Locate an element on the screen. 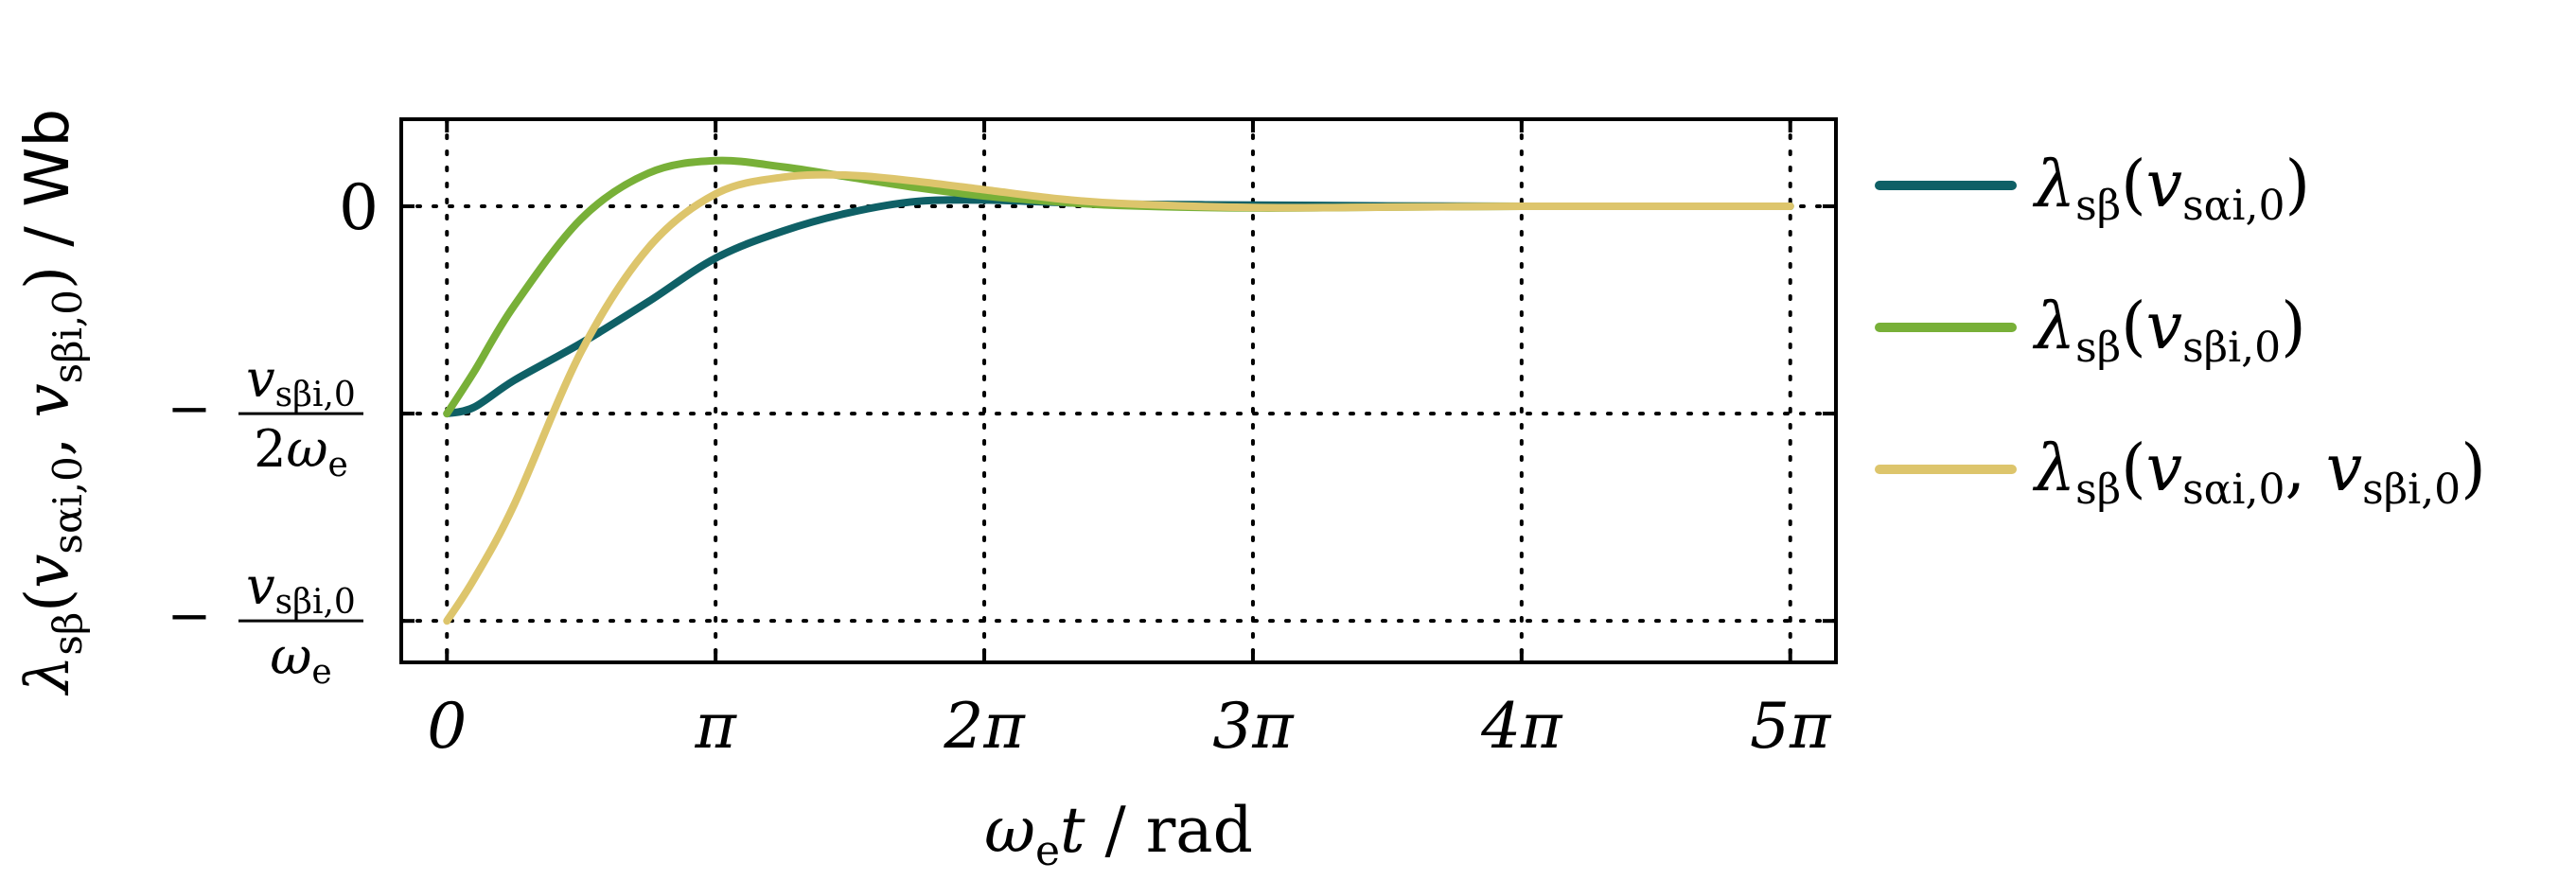  x-tick-label: 5π is located at coordinates (1791, 727).